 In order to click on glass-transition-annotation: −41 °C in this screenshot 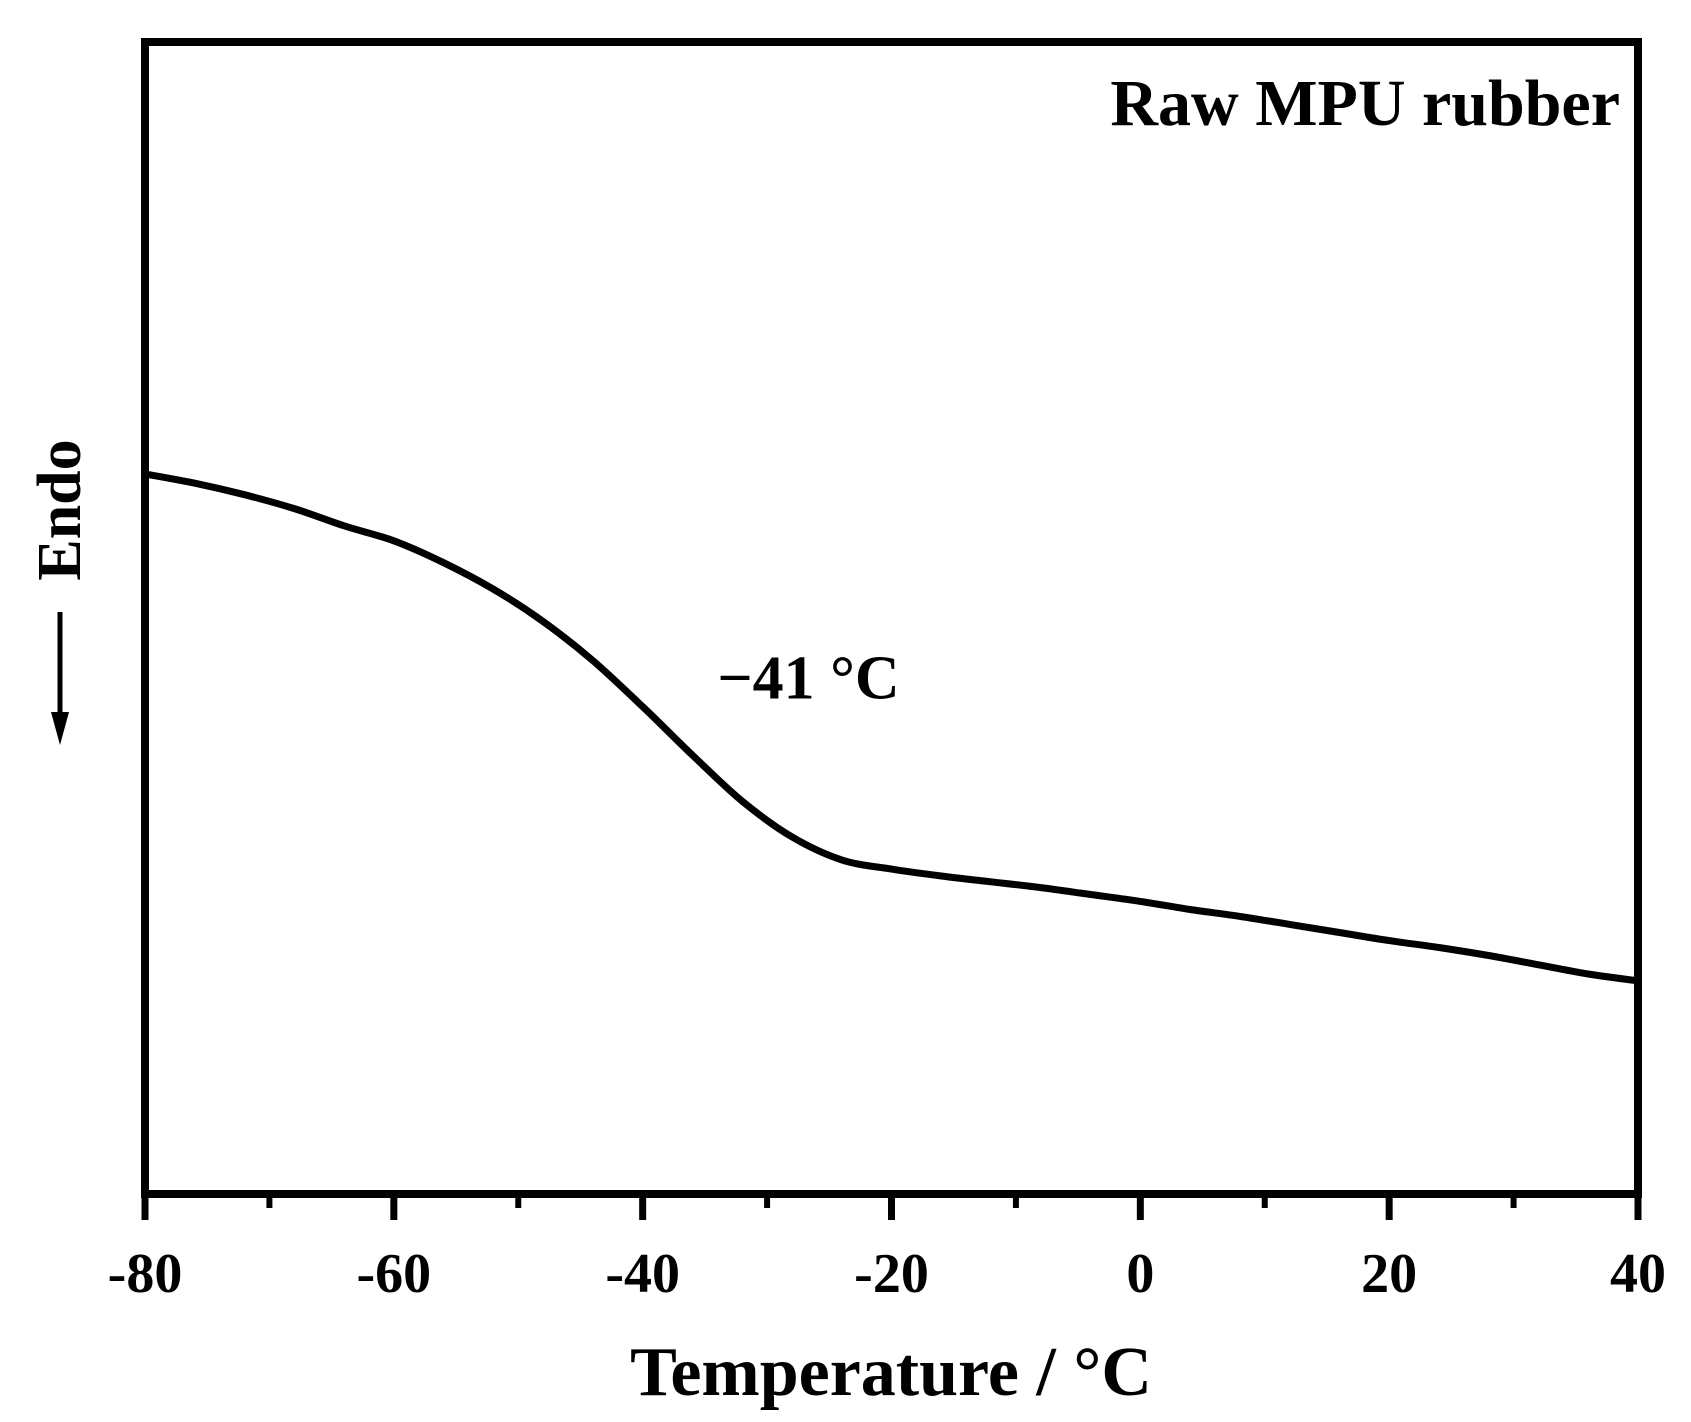, I will do `click(808, 679)`.